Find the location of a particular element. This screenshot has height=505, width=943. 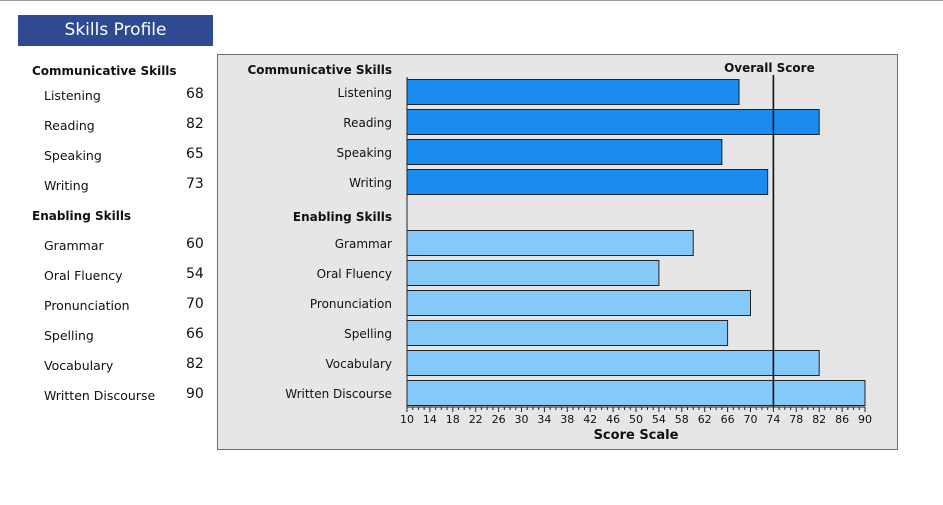

skill-score-speaking: 65 is located at coordinates (195, 154).